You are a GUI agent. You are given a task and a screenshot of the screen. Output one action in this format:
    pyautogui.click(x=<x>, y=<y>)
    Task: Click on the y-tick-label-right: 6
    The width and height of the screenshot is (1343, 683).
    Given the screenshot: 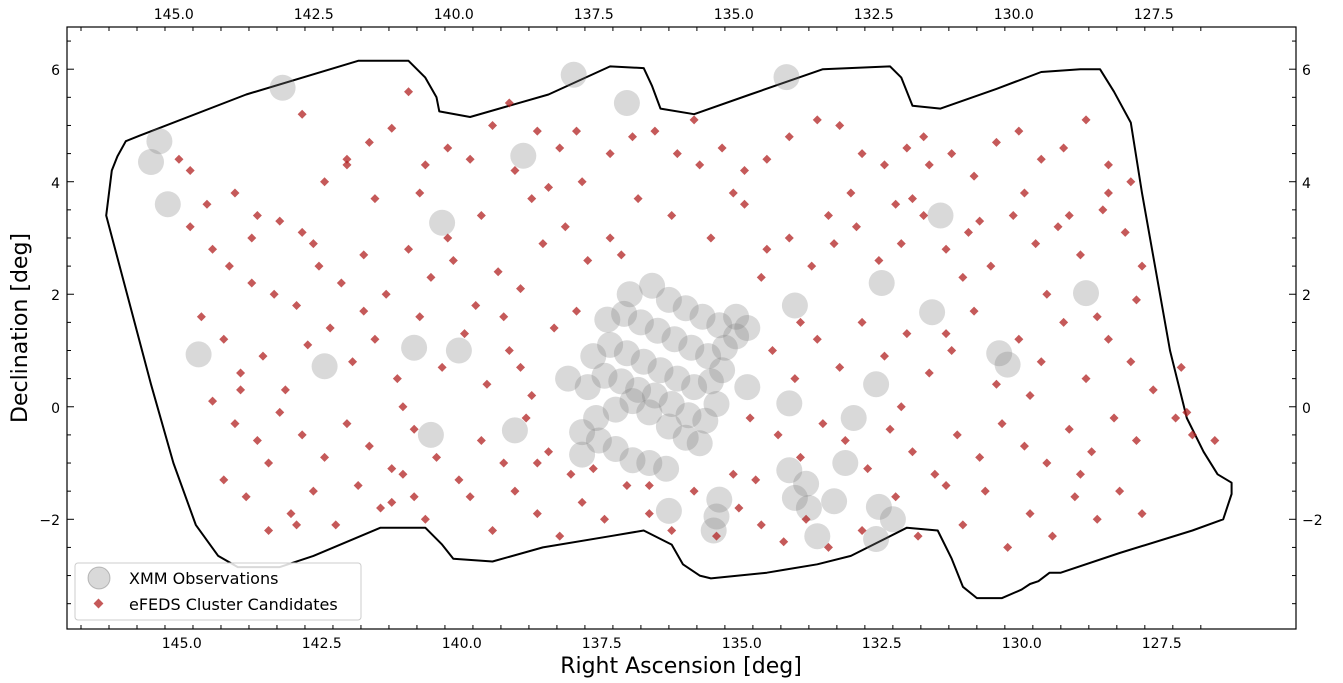 What is the action you would take?
    pyautogui.click(x=1306, y=71)
    